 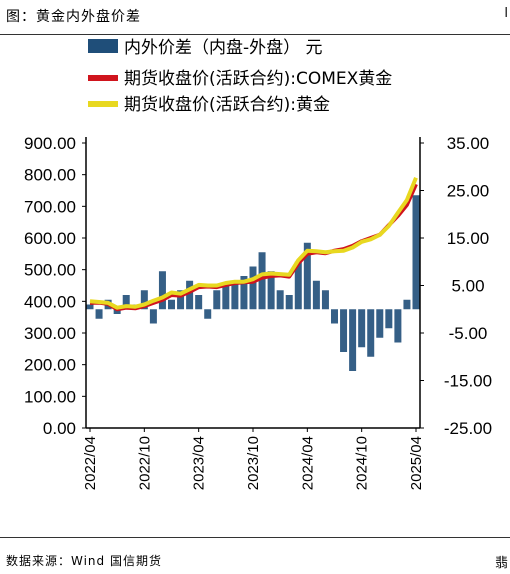 I want to click on left-tick-label: 900.00, so click(x=50, y=143).